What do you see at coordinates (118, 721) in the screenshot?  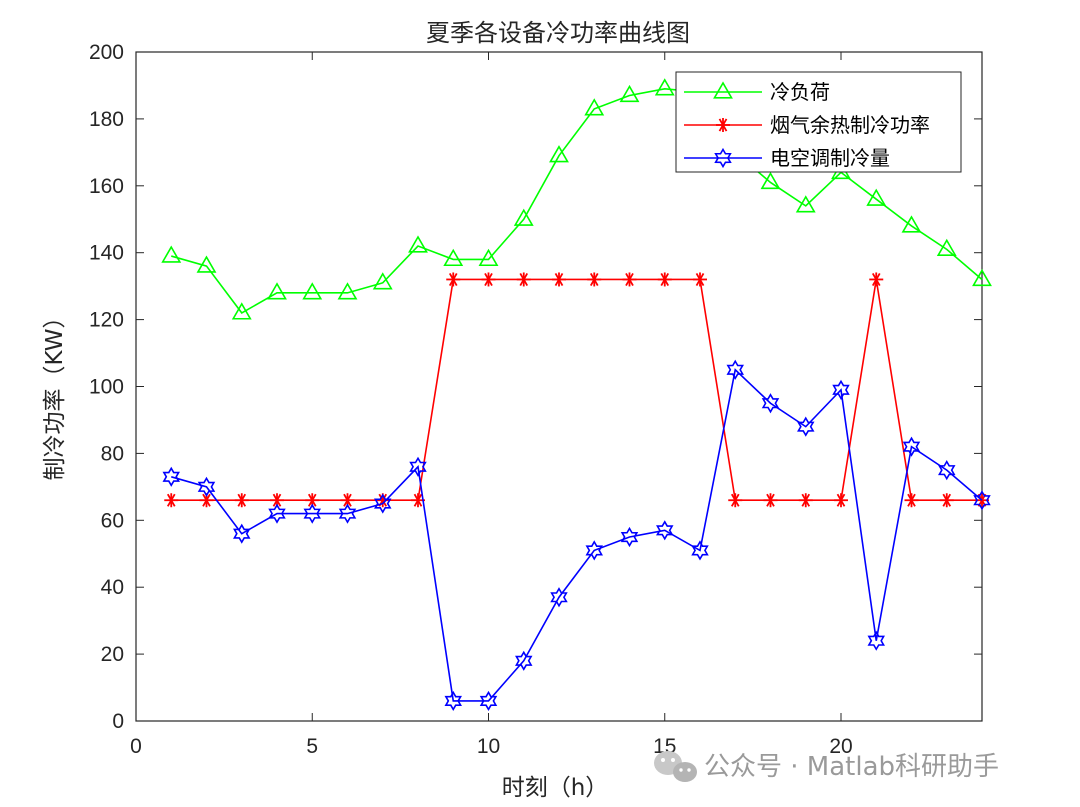 I see `y-tick-label: 0` at bounding box center [118, 721].